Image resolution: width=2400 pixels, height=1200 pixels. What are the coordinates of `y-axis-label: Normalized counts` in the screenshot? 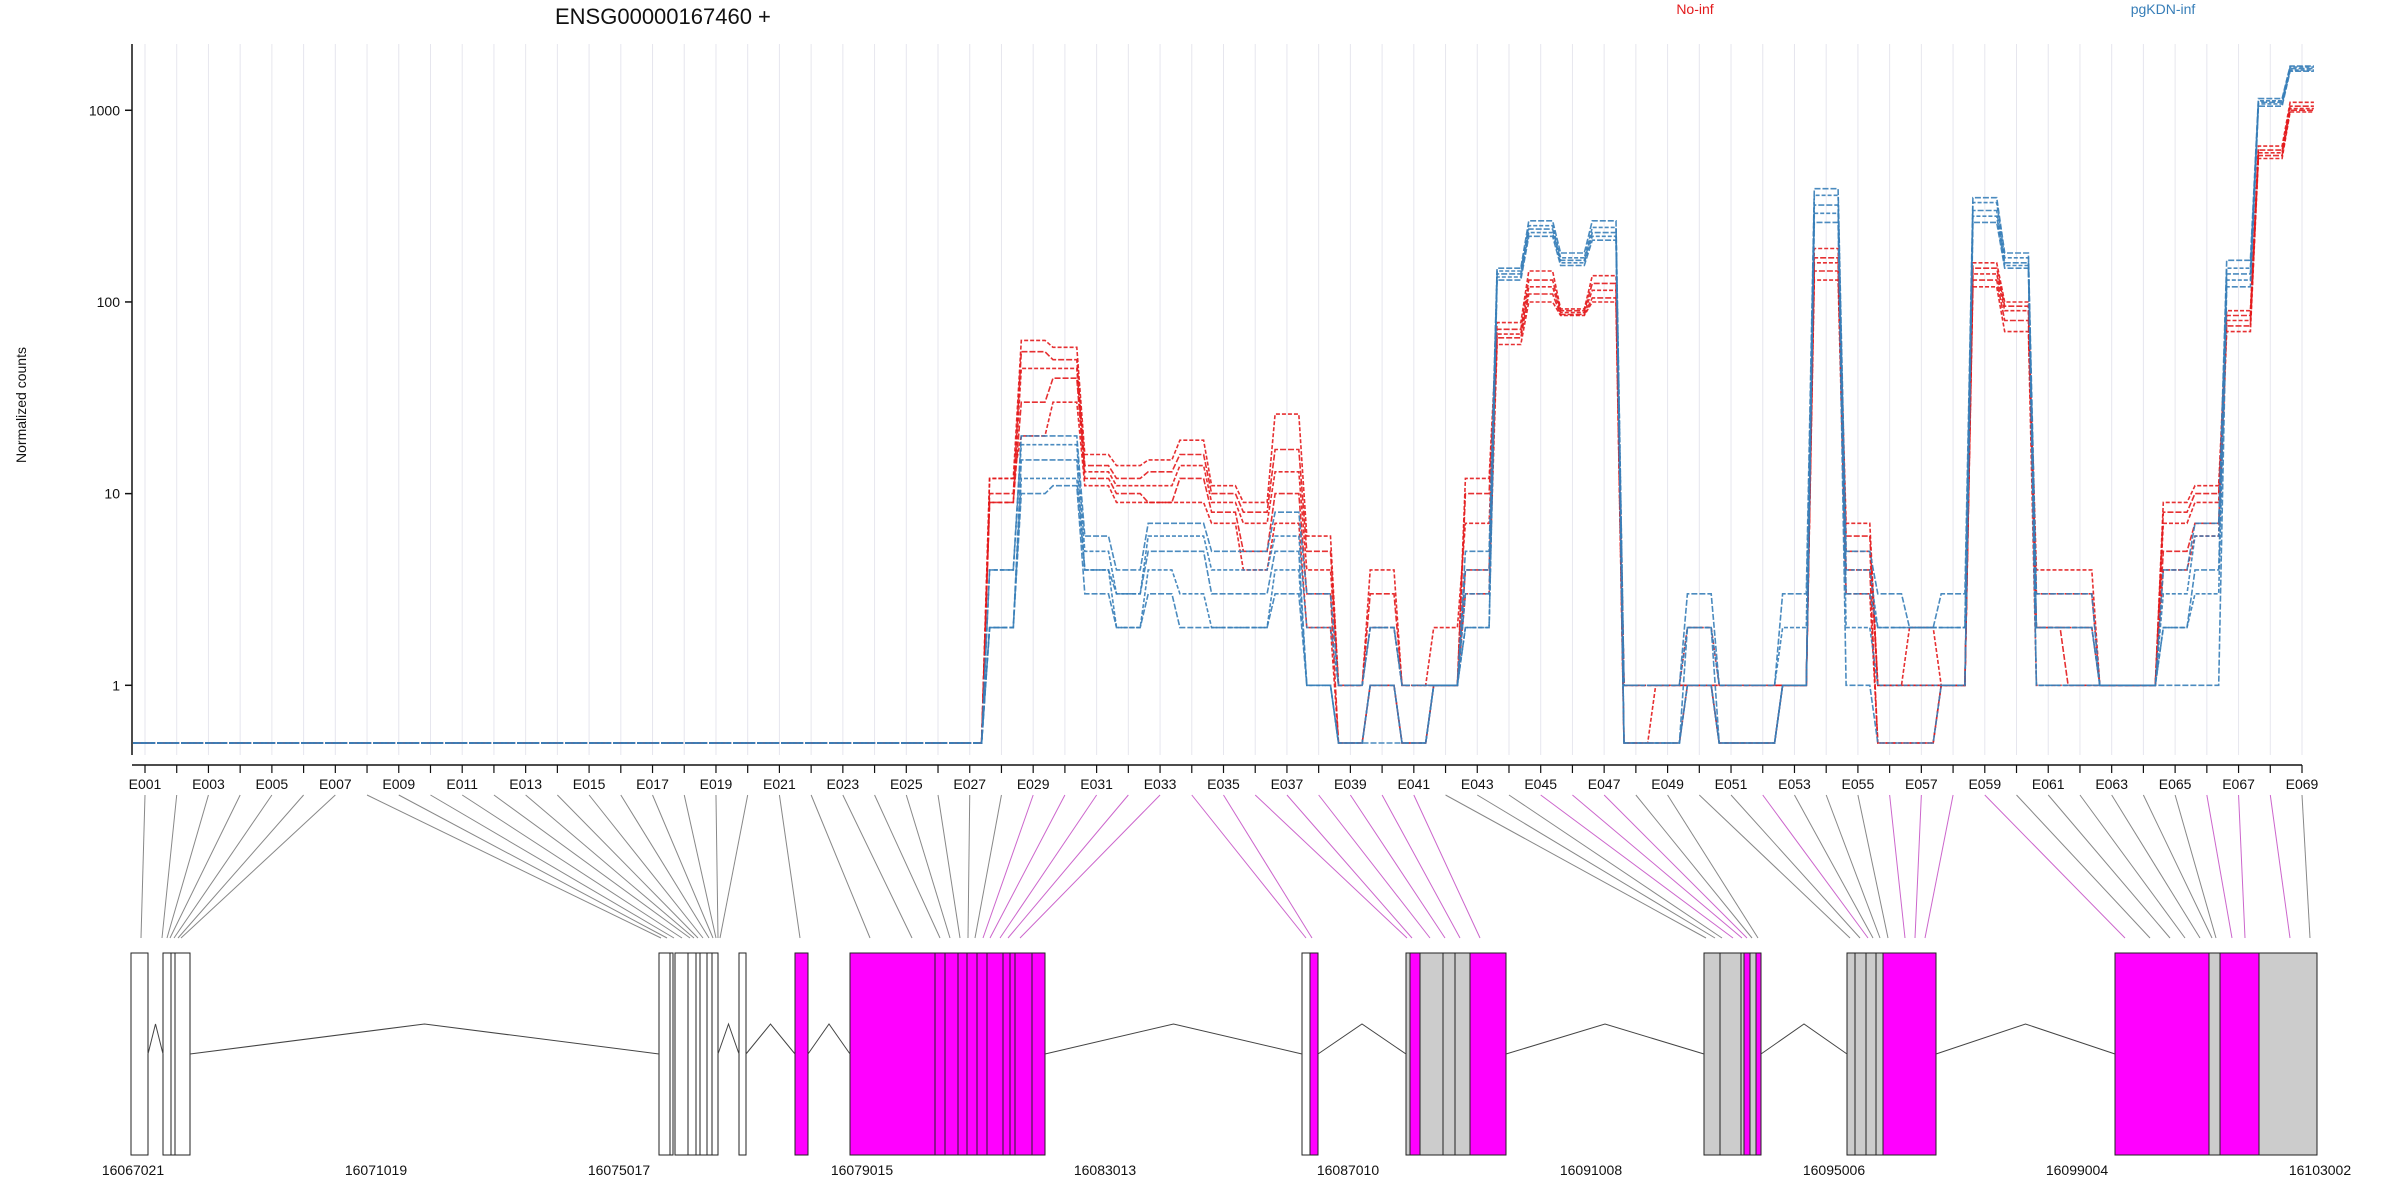 It's located at (21, 405).